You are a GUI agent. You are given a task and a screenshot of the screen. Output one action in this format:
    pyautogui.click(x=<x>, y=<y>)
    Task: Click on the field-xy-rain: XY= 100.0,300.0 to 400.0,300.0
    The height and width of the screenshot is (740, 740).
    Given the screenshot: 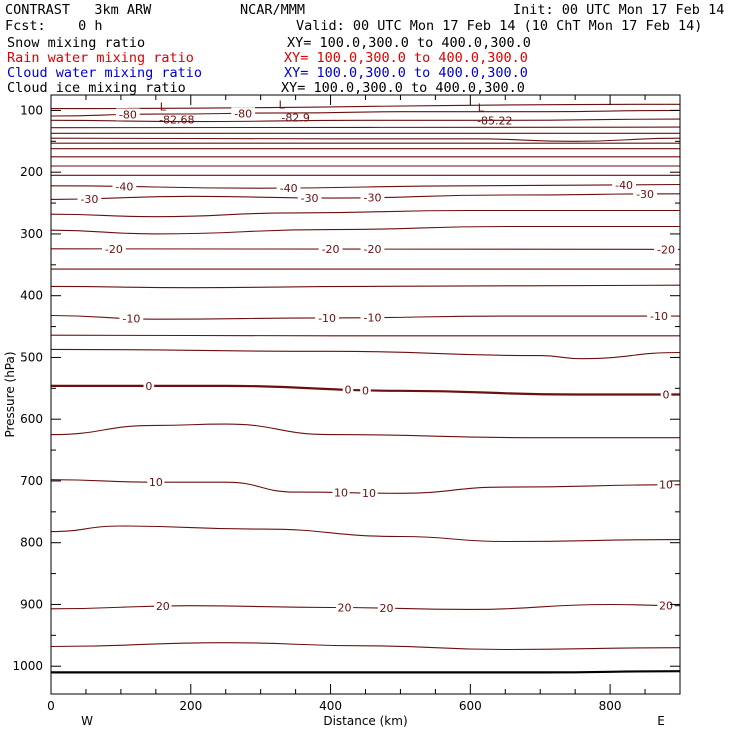 What is the action you would take?
    pyautogui.click(x=406, y=58)
    